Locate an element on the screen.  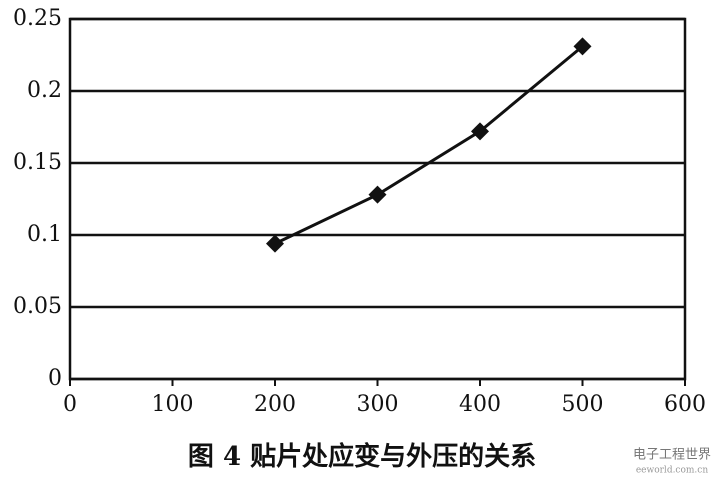
y-tick-label: 0.1 is located at coordinates (44, 234).